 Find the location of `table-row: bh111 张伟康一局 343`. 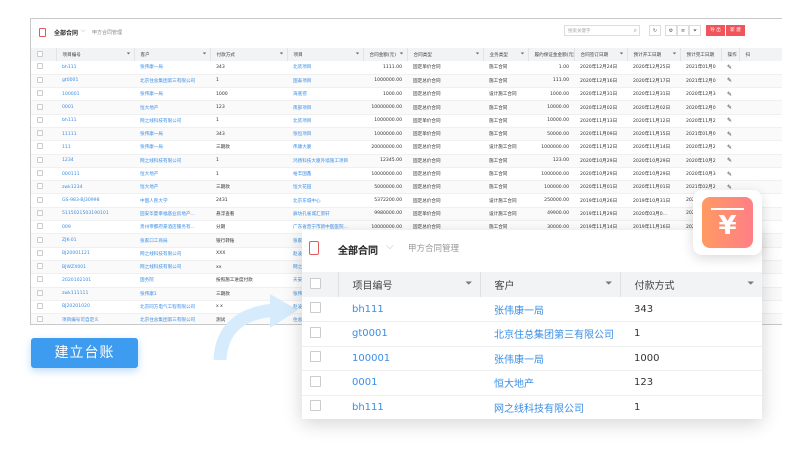

table-row: bh111 张伟康一局 343 is located at coordinates (532, 309).